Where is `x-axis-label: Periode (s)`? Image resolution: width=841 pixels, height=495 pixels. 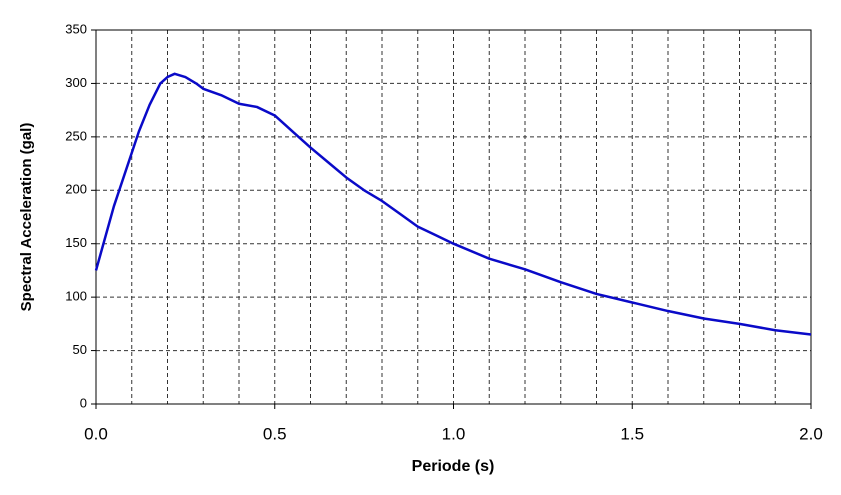
x-axis-label: Periode (s) is located at coordinates (453, 466).